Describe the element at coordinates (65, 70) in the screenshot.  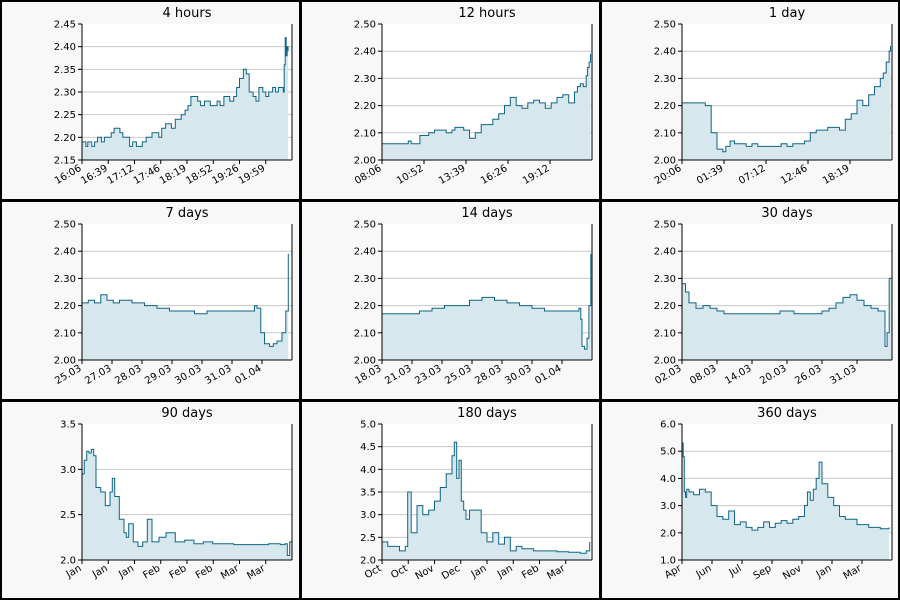
I see `y-tick-label: 2.35` at that location.